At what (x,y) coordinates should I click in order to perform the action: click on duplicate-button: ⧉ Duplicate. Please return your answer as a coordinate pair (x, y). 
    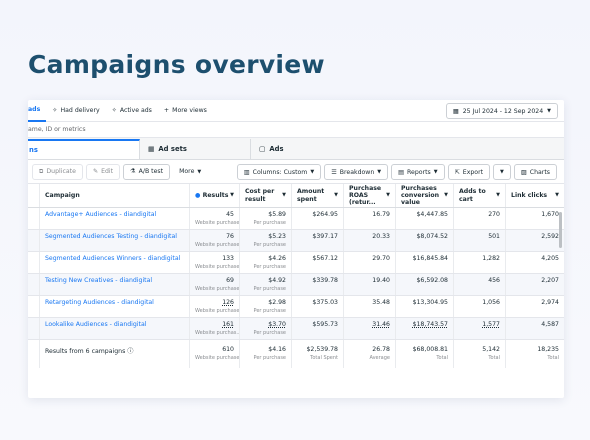
    Looking at the image, I should click on (57, 171).